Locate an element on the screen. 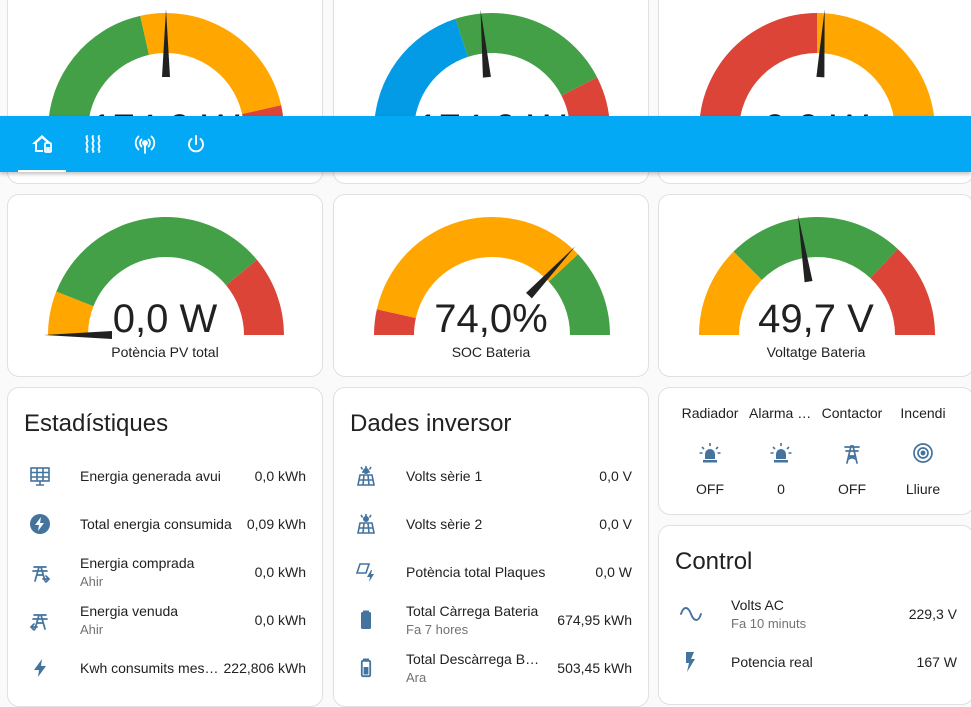 This screenshot has width=971, height=707. entity-name: Volts sèrie 1 is located at coordinates (444, 476).